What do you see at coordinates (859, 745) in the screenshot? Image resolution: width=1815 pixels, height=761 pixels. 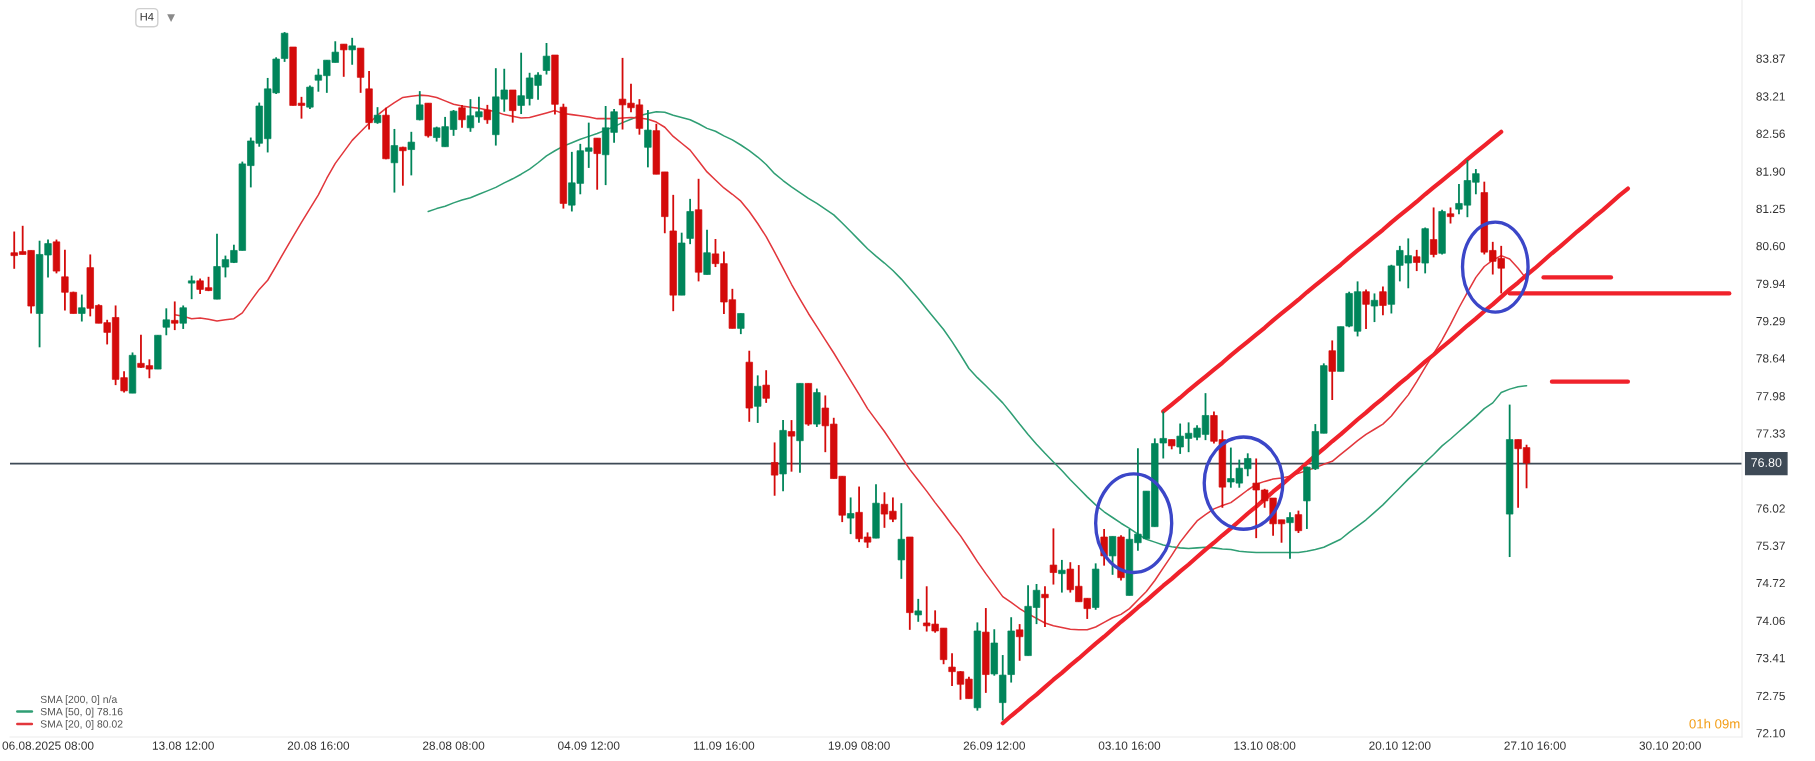 I see `x-tick-label: 19.09 08:00` at bounding box center [859, 745].